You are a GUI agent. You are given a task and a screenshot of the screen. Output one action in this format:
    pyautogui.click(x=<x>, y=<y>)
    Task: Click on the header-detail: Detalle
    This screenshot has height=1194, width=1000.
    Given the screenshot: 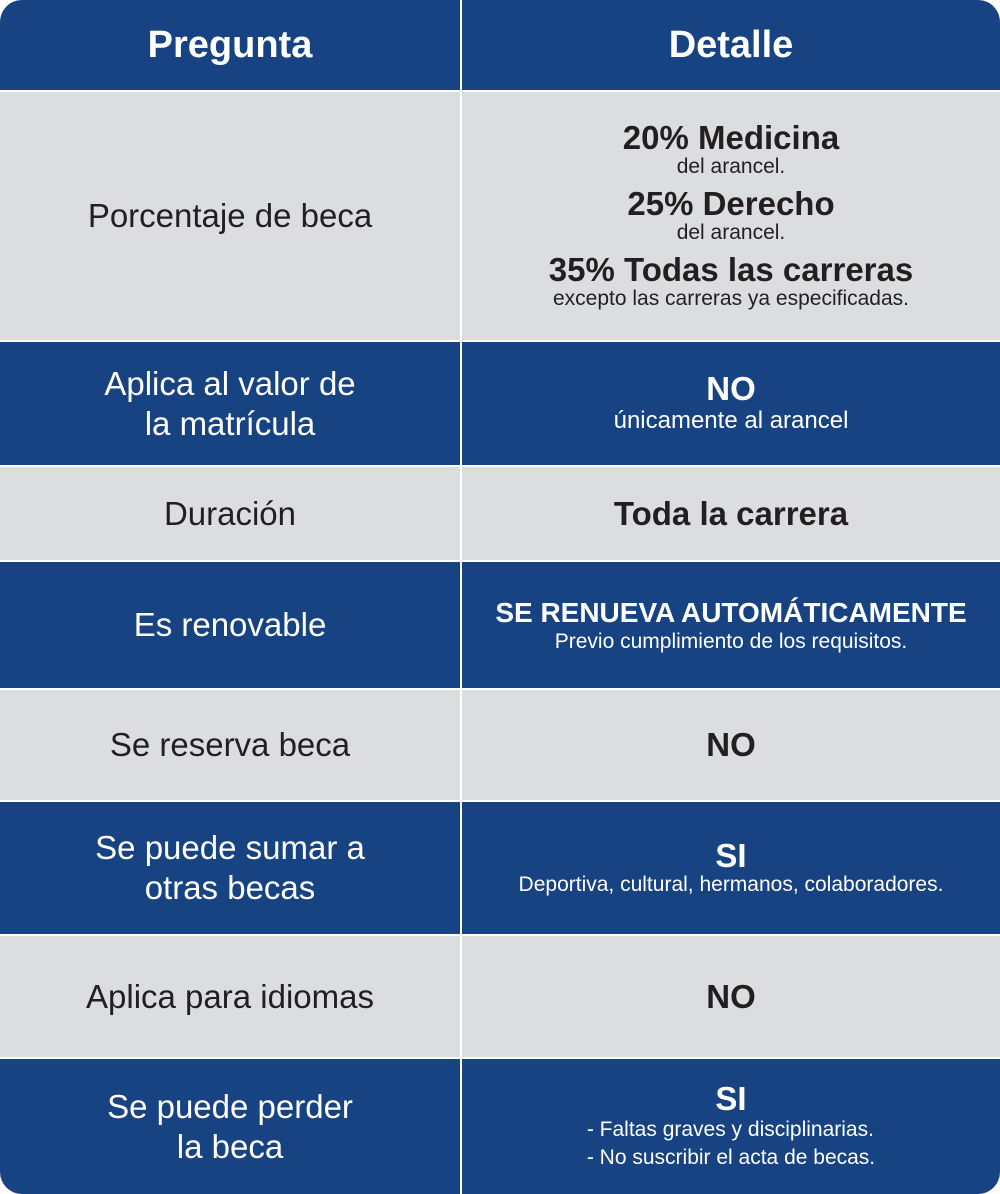 What is the action you would take?
    pyautogui.click(x=731, y=45)
    